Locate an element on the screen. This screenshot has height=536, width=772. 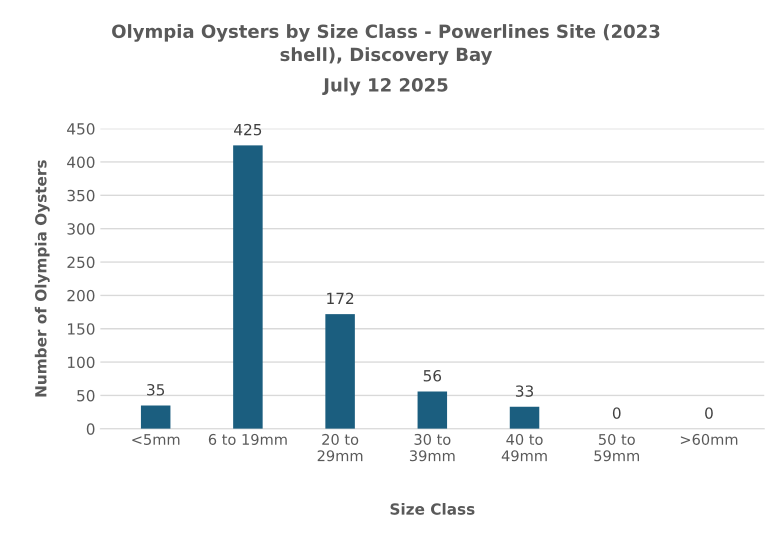
x-tick-label: 40 to 49mm is located at coordinates (524, 448).